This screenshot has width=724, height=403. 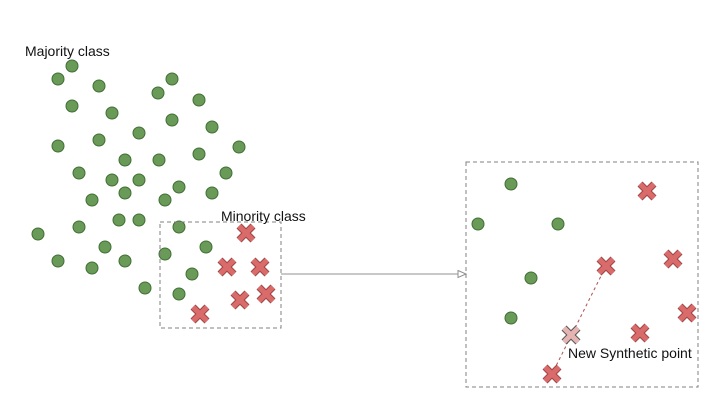 I want to click on minority-points-group, so click(x=233, y=273).